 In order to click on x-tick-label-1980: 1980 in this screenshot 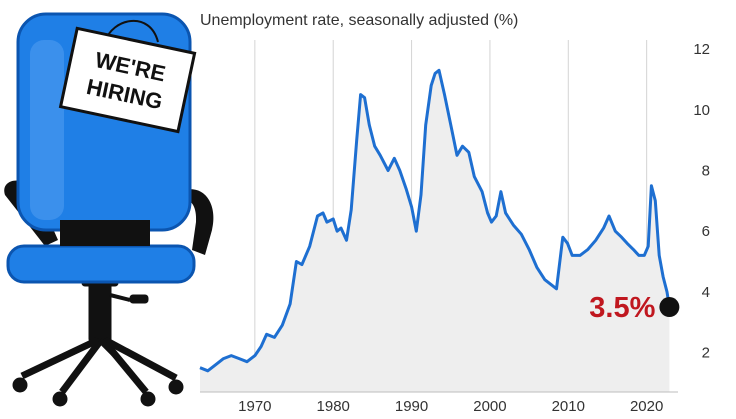, I will do `click(333, 406)`.